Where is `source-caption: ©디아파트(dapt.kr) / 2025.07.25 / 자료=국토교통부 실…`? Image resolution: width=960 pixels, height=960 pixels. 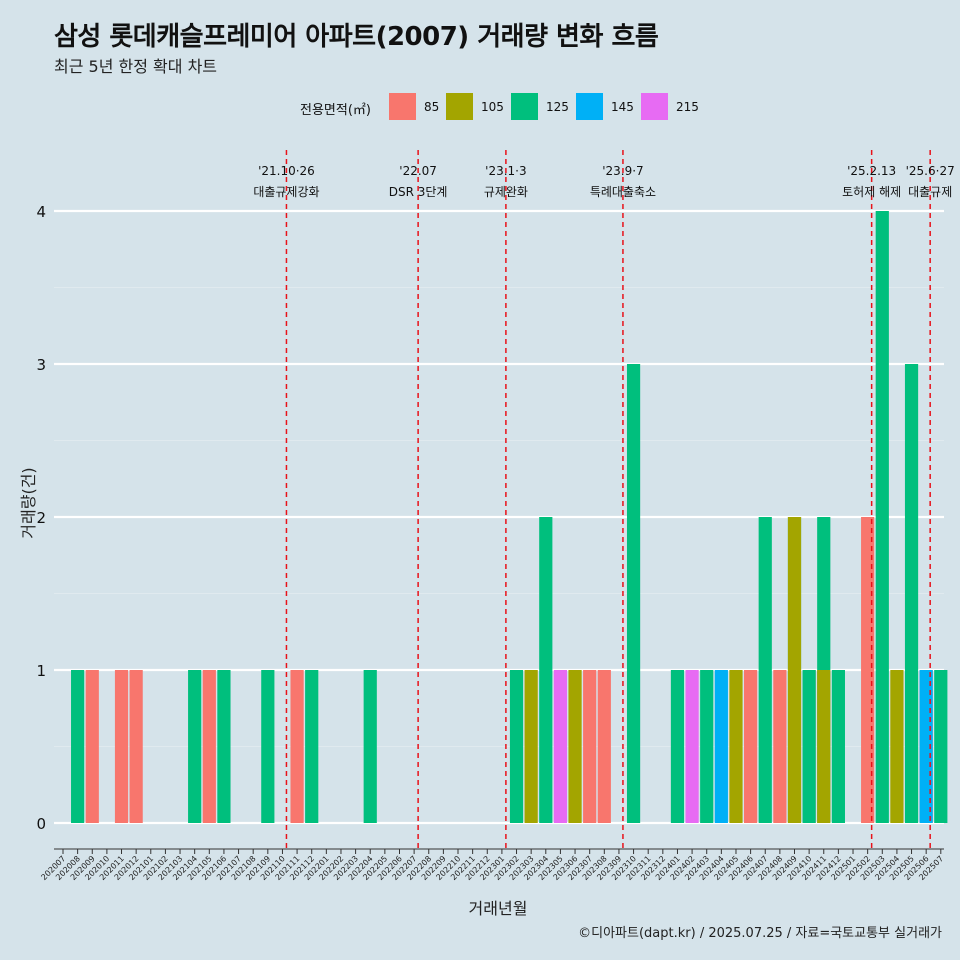 source-caption: ©디아파트(dapt.kr) / 2025.07.25 / 자료=국토교통부 실… is located at coordinates (760, 933).